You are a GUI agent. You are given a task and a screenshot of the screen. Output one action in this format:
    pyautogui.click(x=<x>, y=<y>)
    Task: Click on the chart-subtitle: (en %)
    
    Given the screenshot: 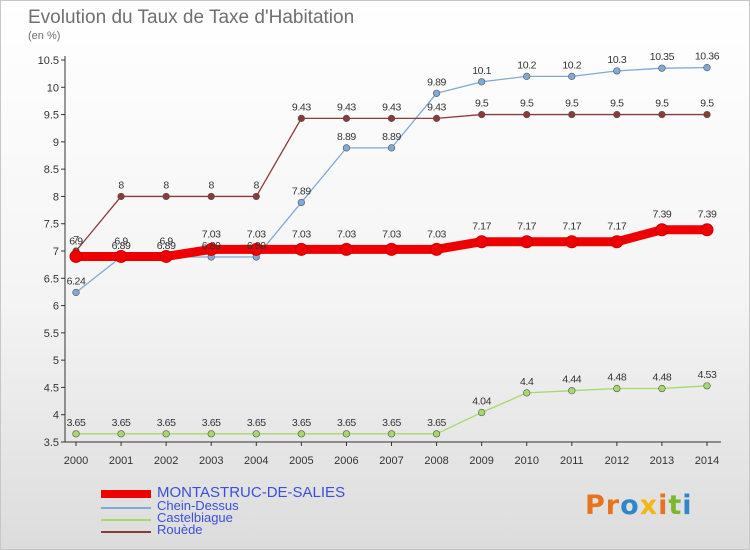 What is the action you would take?
    pyautogui.click(x=44, y=36)
    